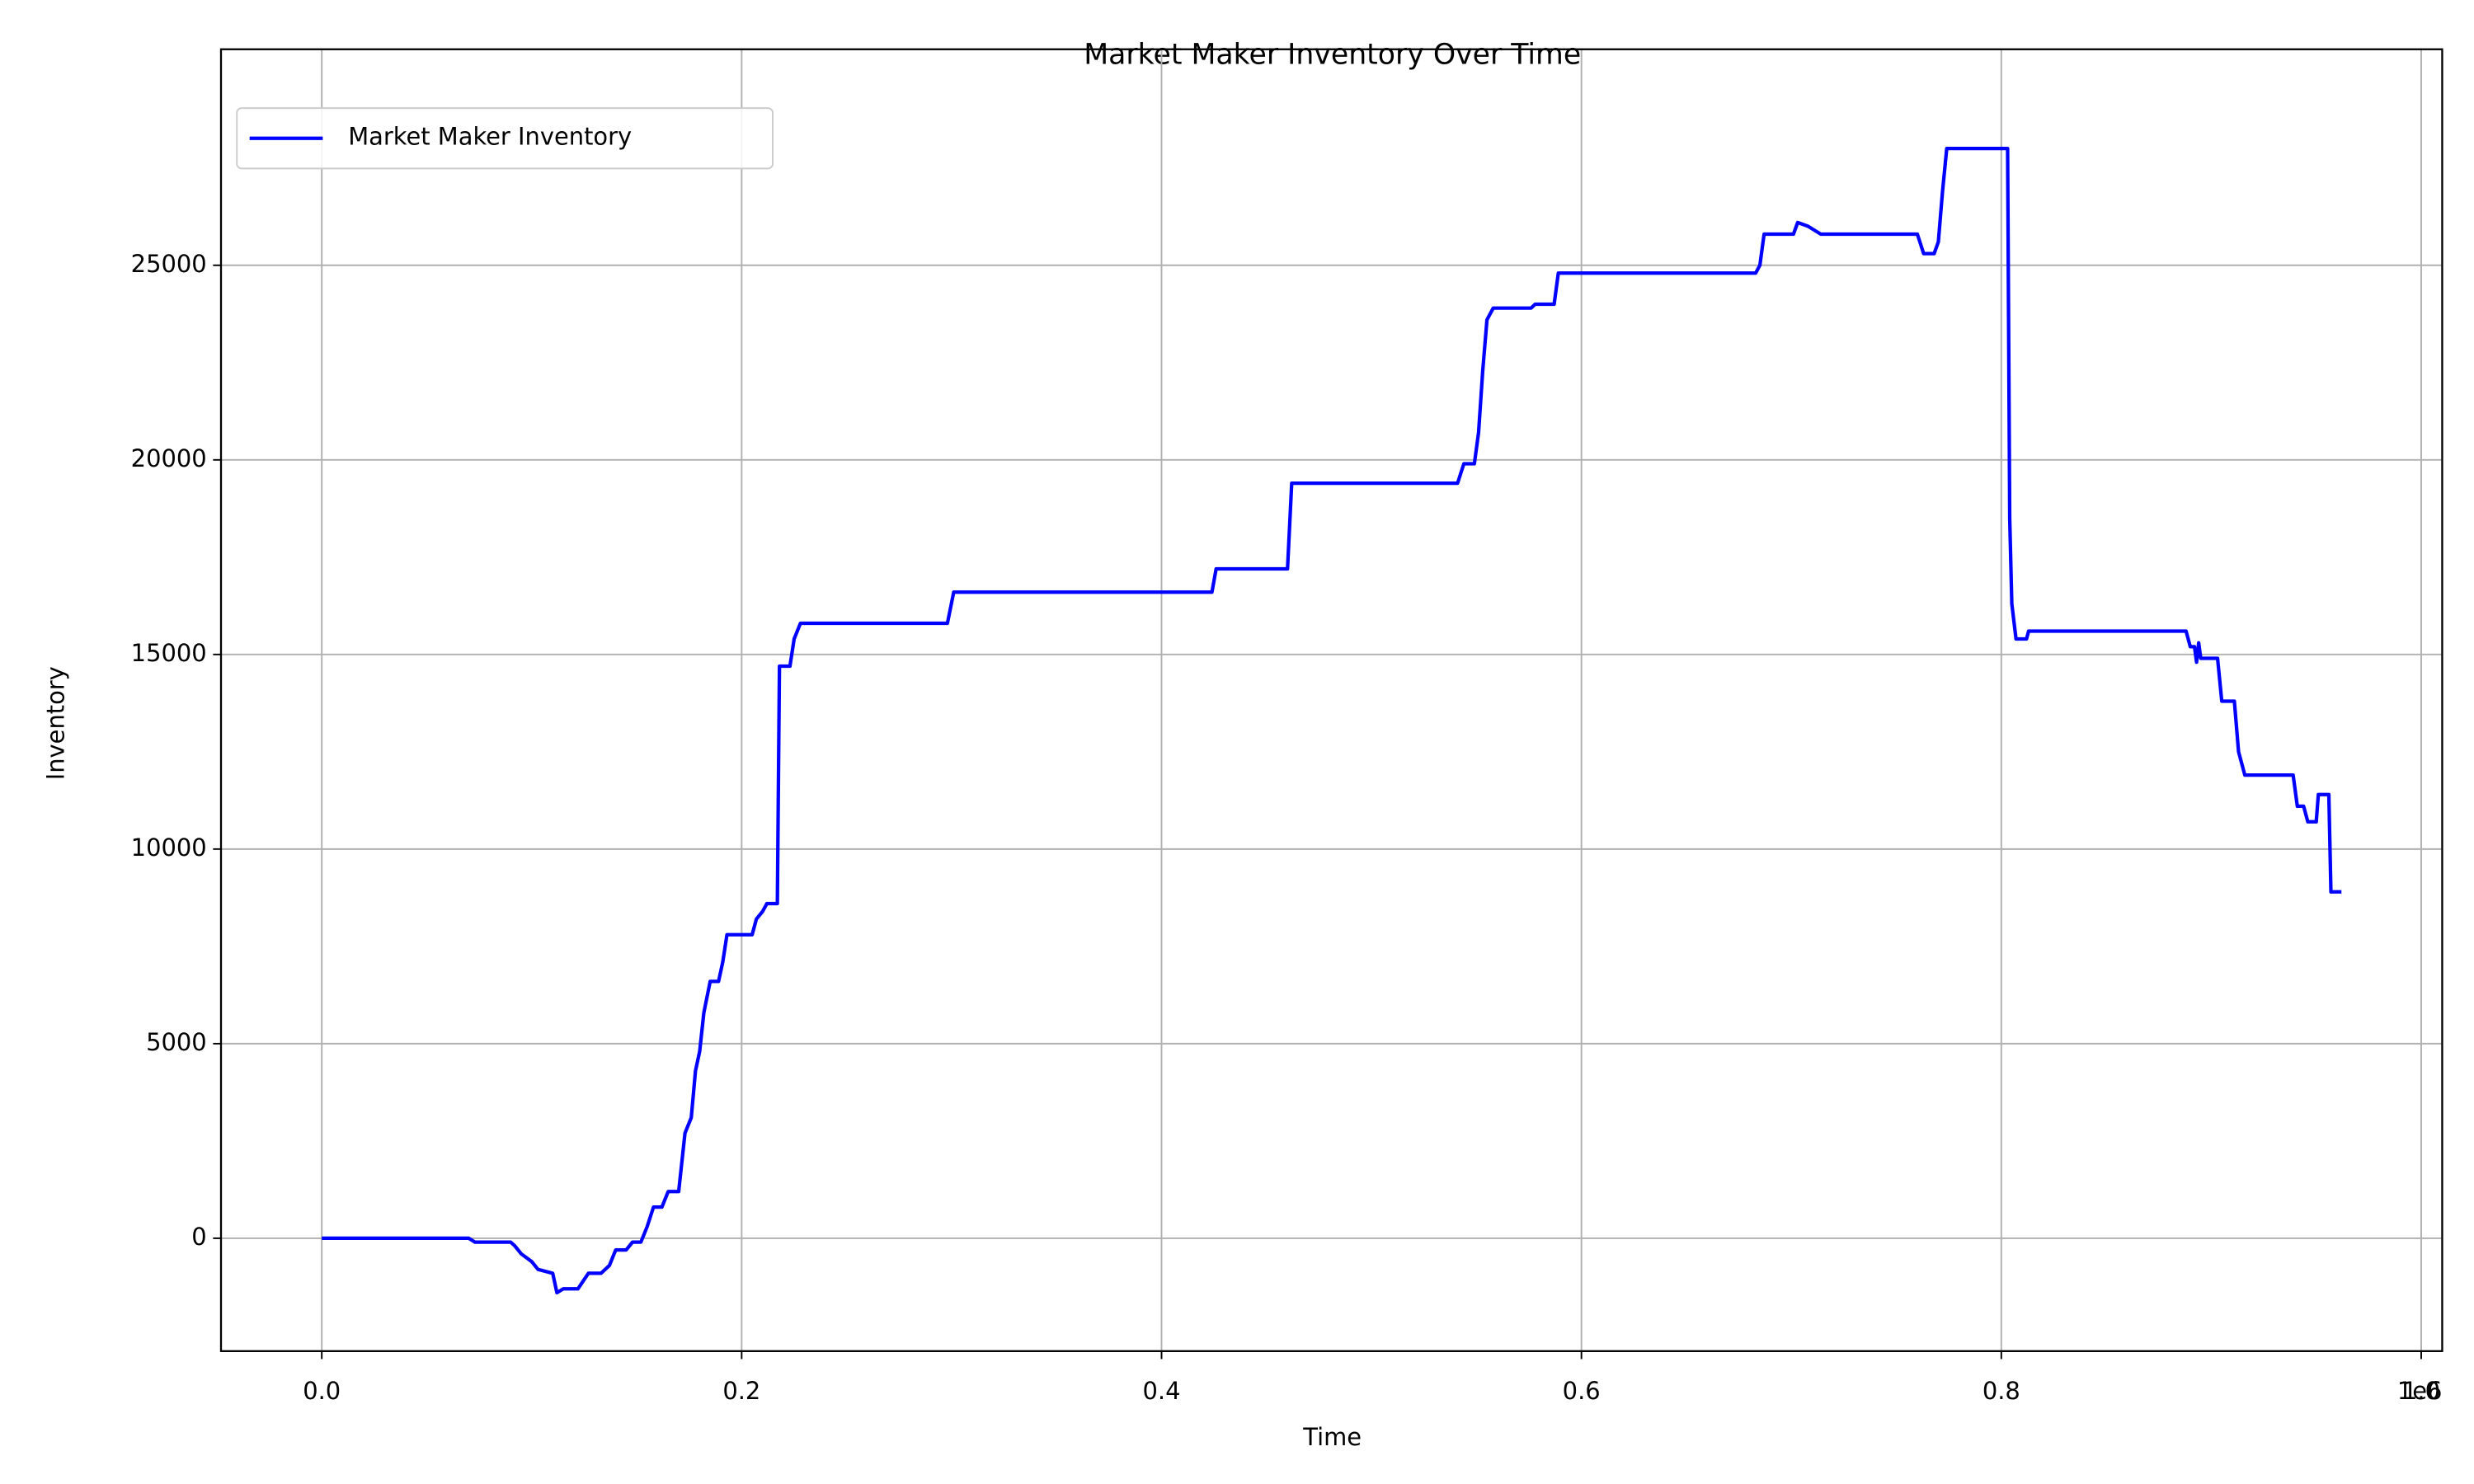 The height and width of the screenshot is (1484, 2474). I want to click on x-tick-label: 0.6, so click(1582, 1391).